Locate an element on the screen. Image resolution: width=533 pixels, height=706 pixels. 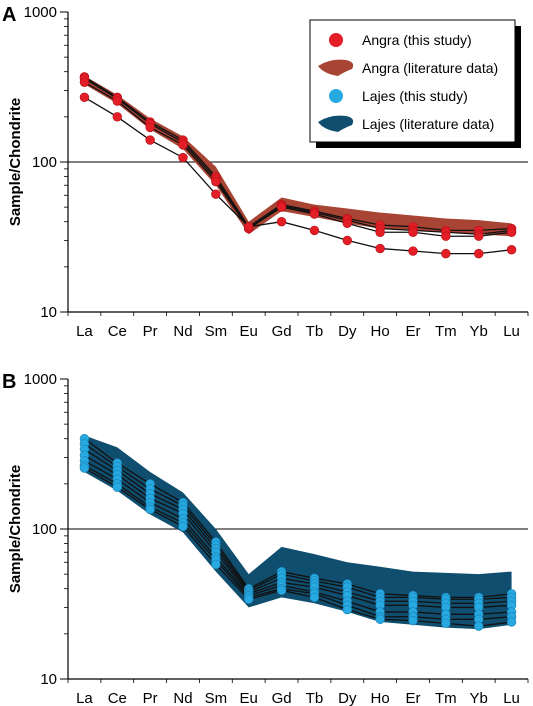
legend-label: Angra (this study) is located at coordinates (417, 40).